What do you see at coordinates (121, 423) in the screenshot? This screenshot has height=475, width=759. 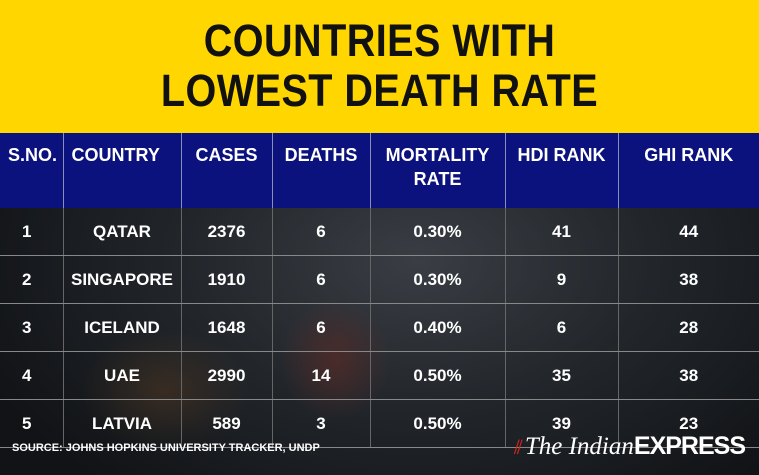 I see `table-cell: LATVIA` at bounding box center [121, 423].